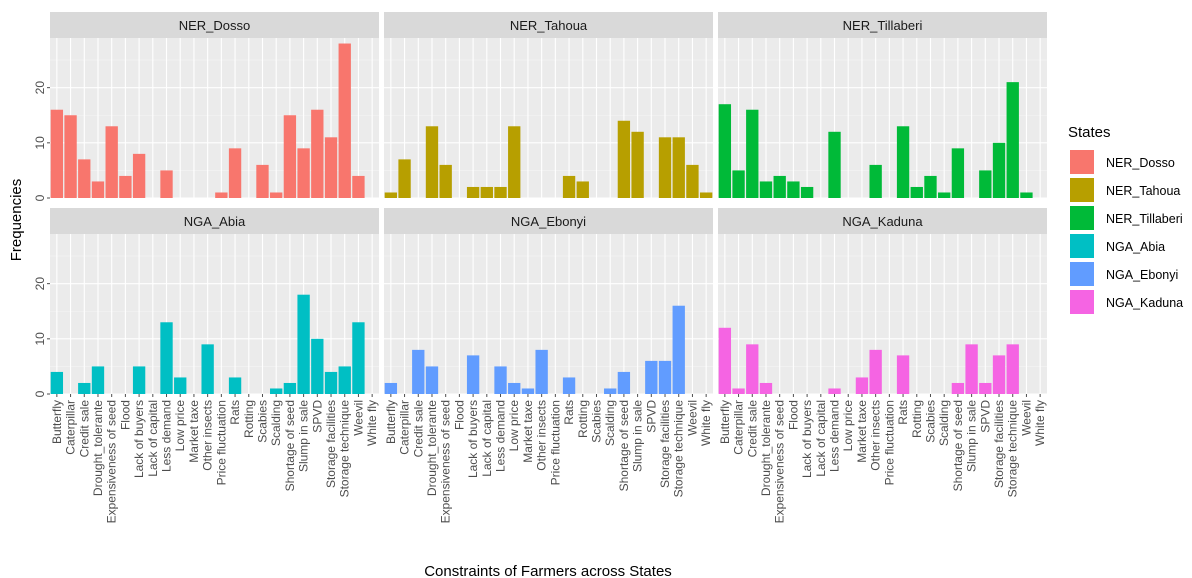 This screenshot has width=1192, height=578. I want to click on x-tick-label: Slump in sale, so click(972, 436).